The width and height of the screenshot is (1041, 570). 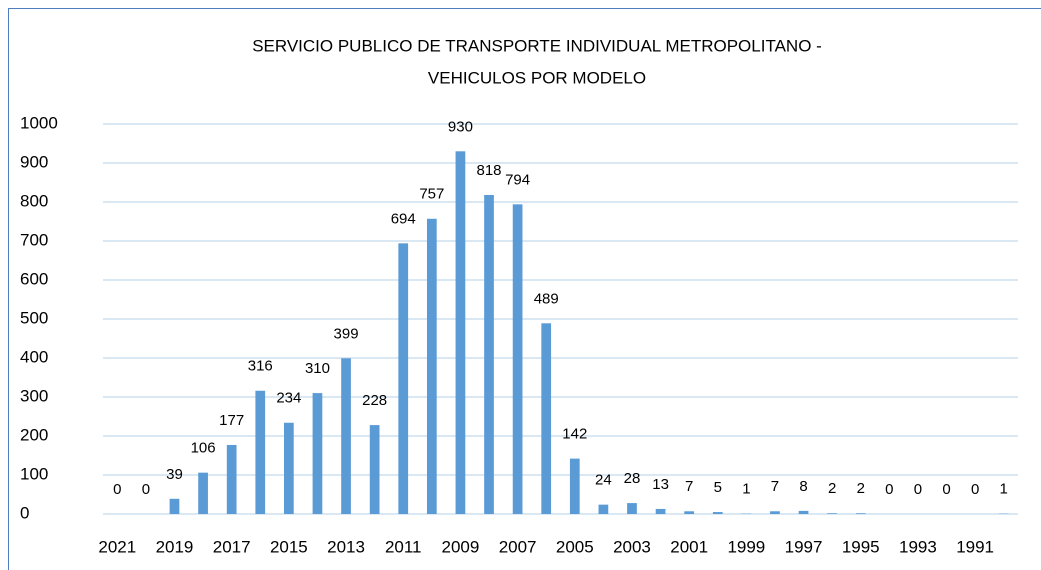 I want to click on x-tick-label: 1993, so click(x=918, y=546).